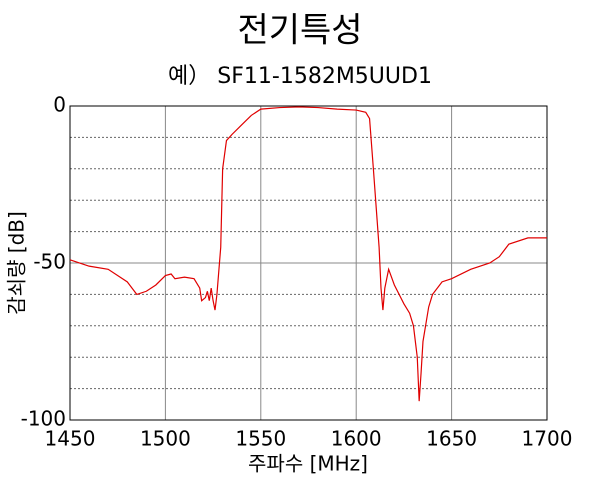 The width and height of the screenshot is (600, 484). What do you see at coordinates (356, 439) in the screenshot?
I see `x-tick-label: 1600` at bounding box center [356, 439].